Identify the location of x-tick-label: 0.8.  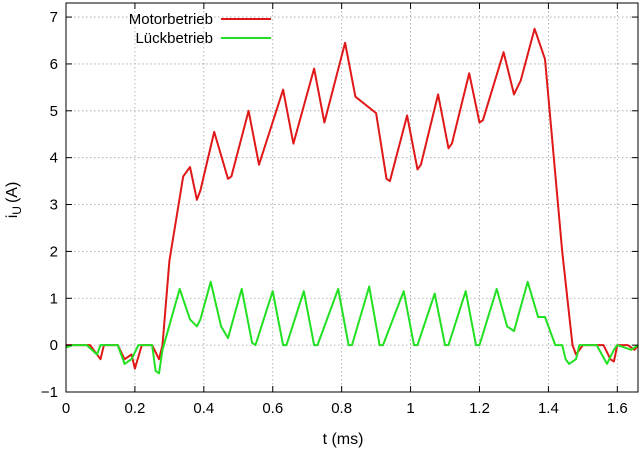
(341, 408).